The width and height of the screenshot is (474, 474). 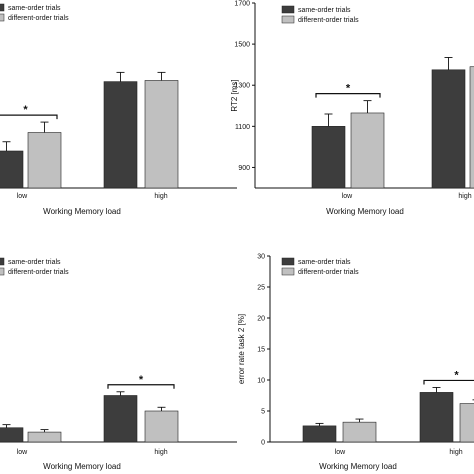 What do you see at coordinates (261, 288) in the screenshot?
I see `y-tick-label: 25` at bounding box center [261, 288].